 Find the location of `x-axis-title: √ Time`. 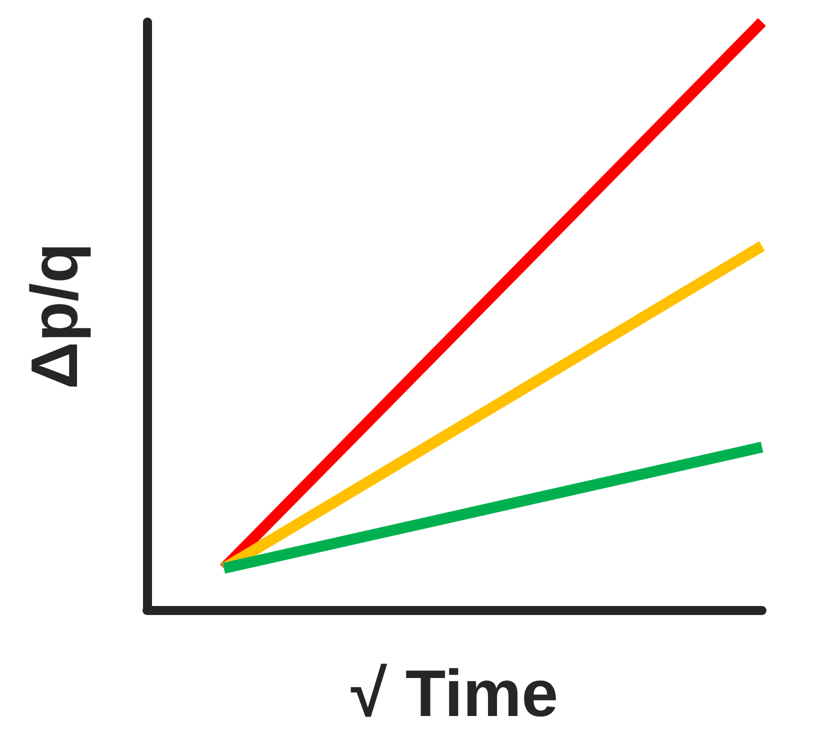

x-axis-title: √ Time is located at coordinates (454, 693).